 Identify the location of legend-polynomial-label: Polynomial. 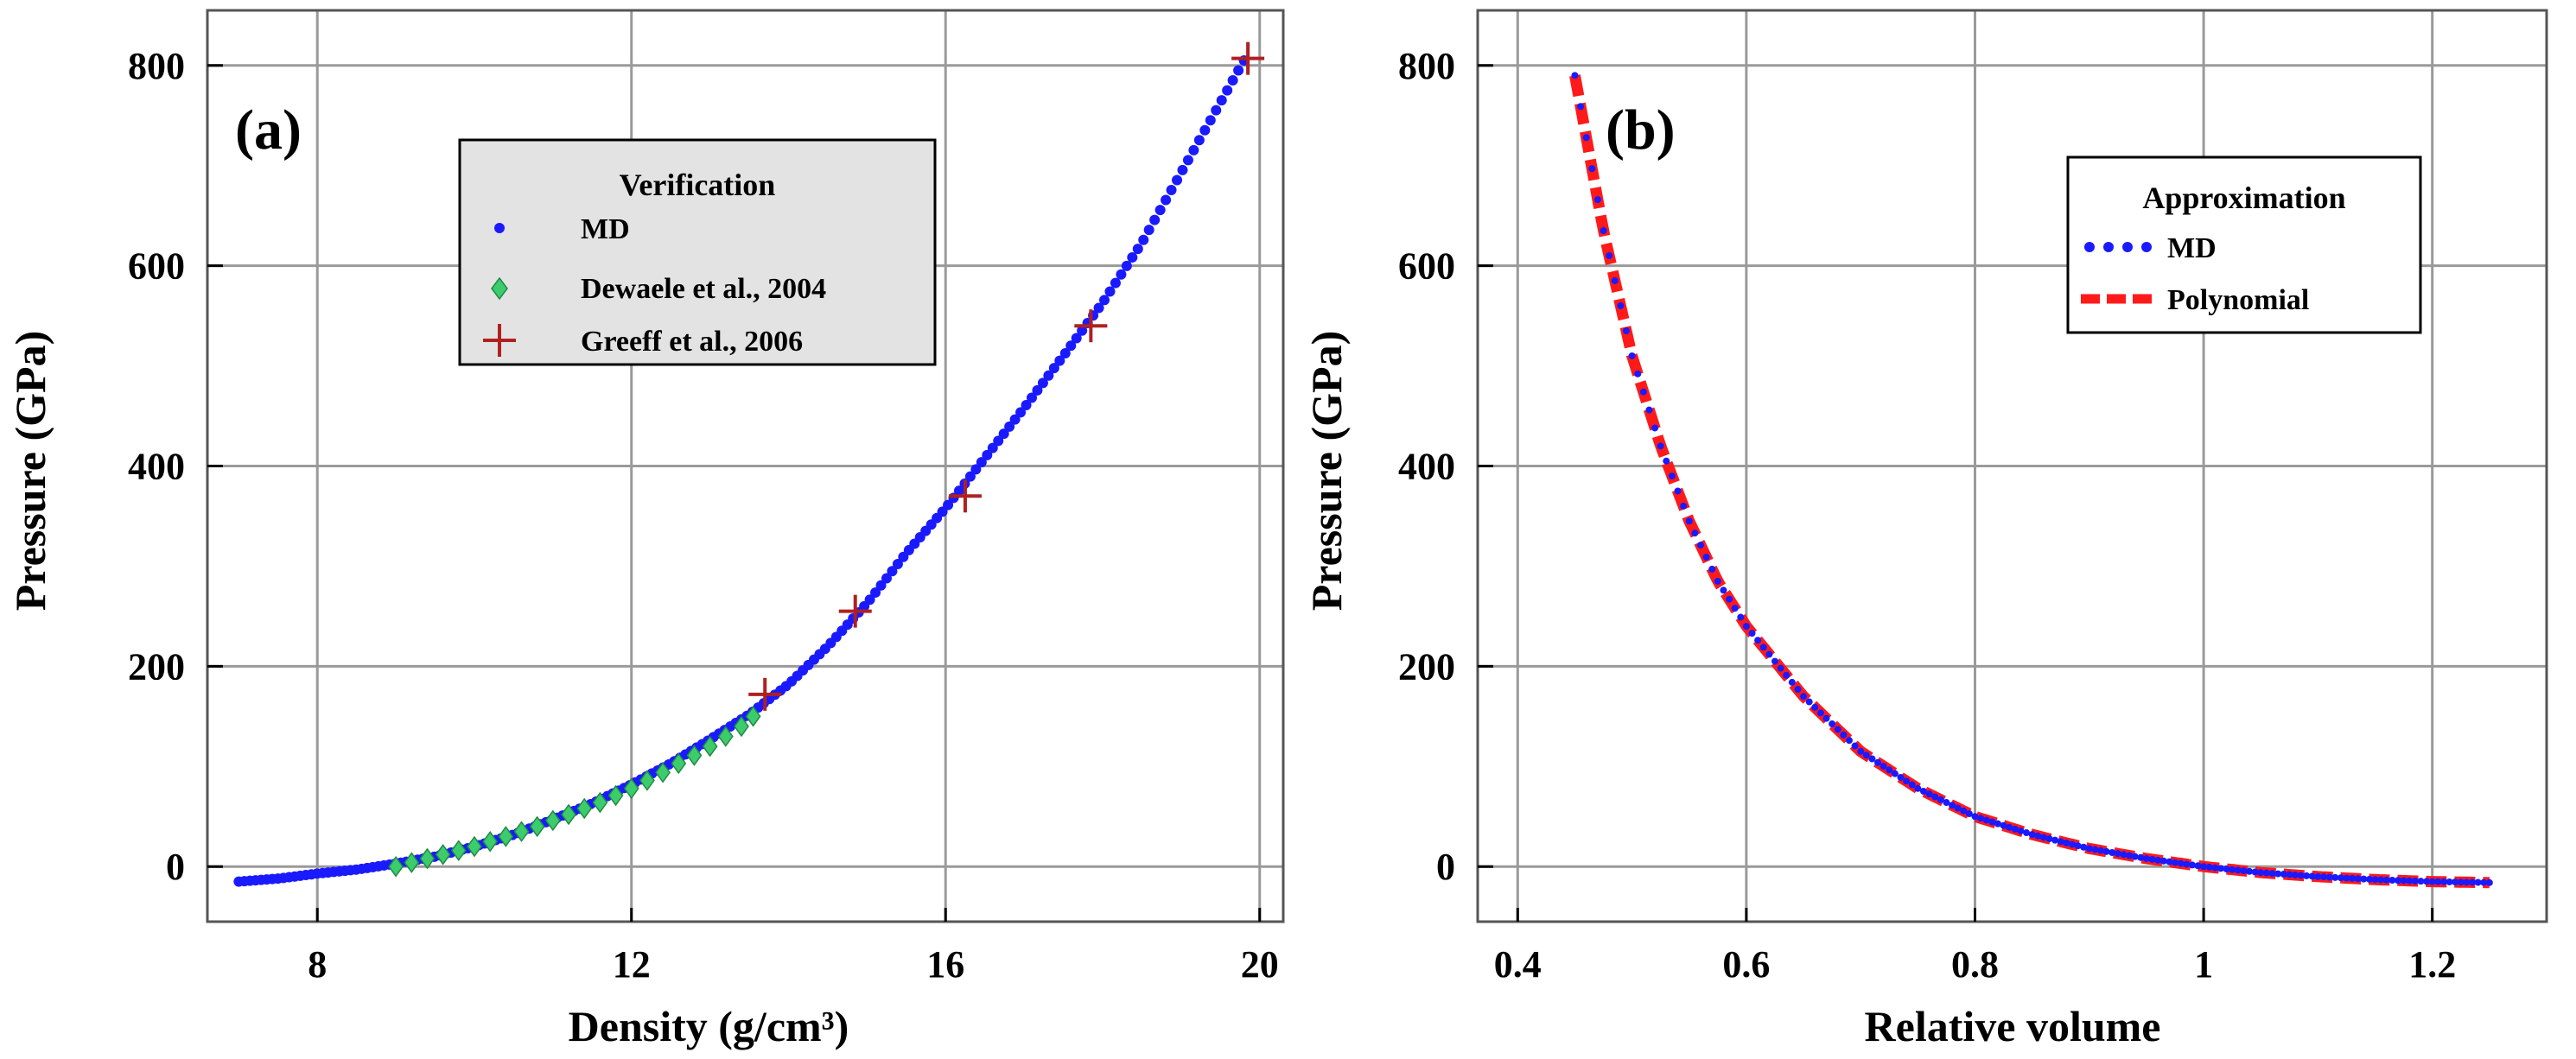
(2238, 300).